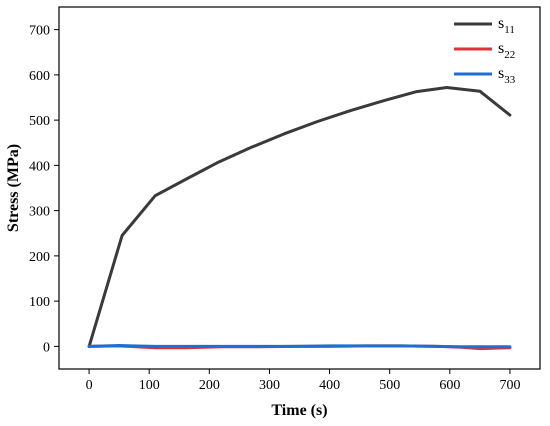 The image size is (550, 426). I want to click on x-tick-label: 300, so click(269, 385).